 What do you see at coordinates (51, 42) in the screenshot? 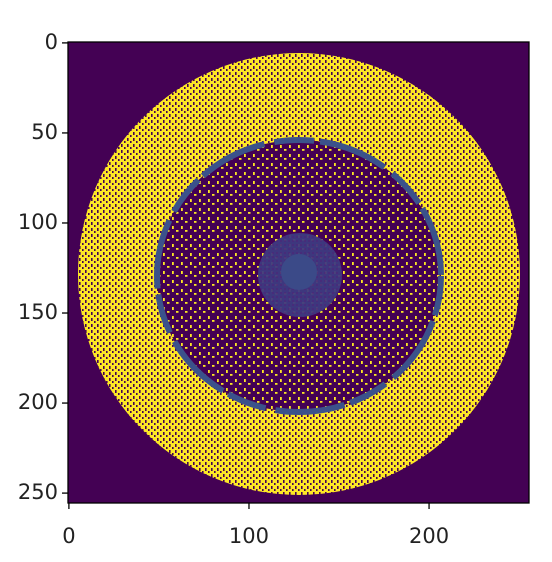
I see `y-tick-label: 0` at bounding box center [51, 42].